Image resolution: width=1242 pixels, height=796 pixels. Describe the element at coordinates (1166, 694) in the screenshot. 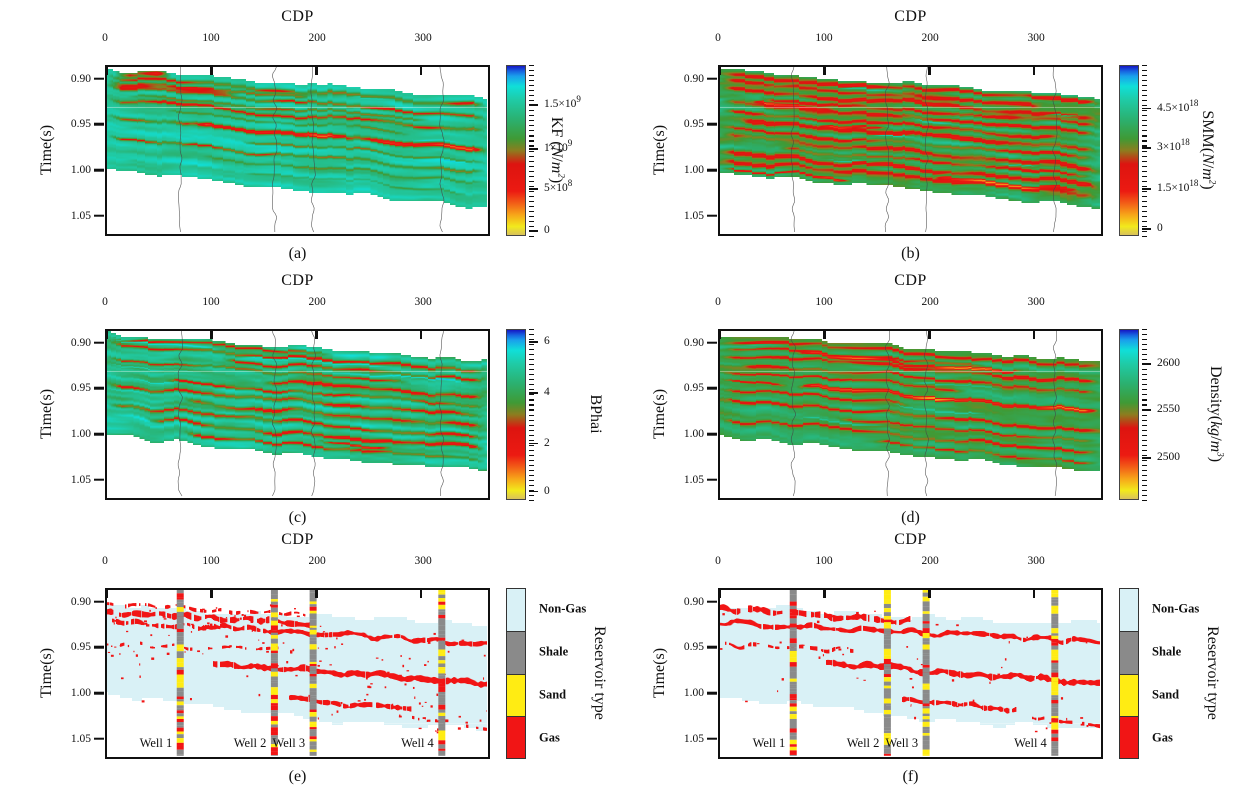

I see `legend-label: Sand` at that location.